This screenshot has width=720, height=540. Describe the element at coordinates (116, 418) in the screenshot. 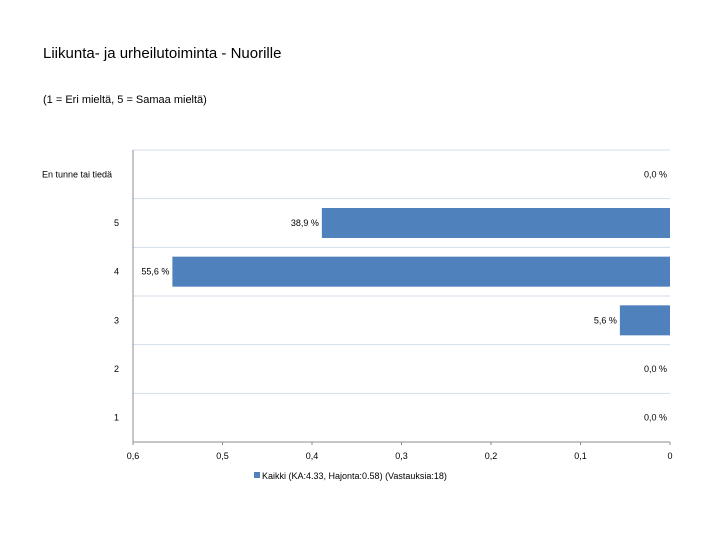

I see `category-label: 1` at that location.